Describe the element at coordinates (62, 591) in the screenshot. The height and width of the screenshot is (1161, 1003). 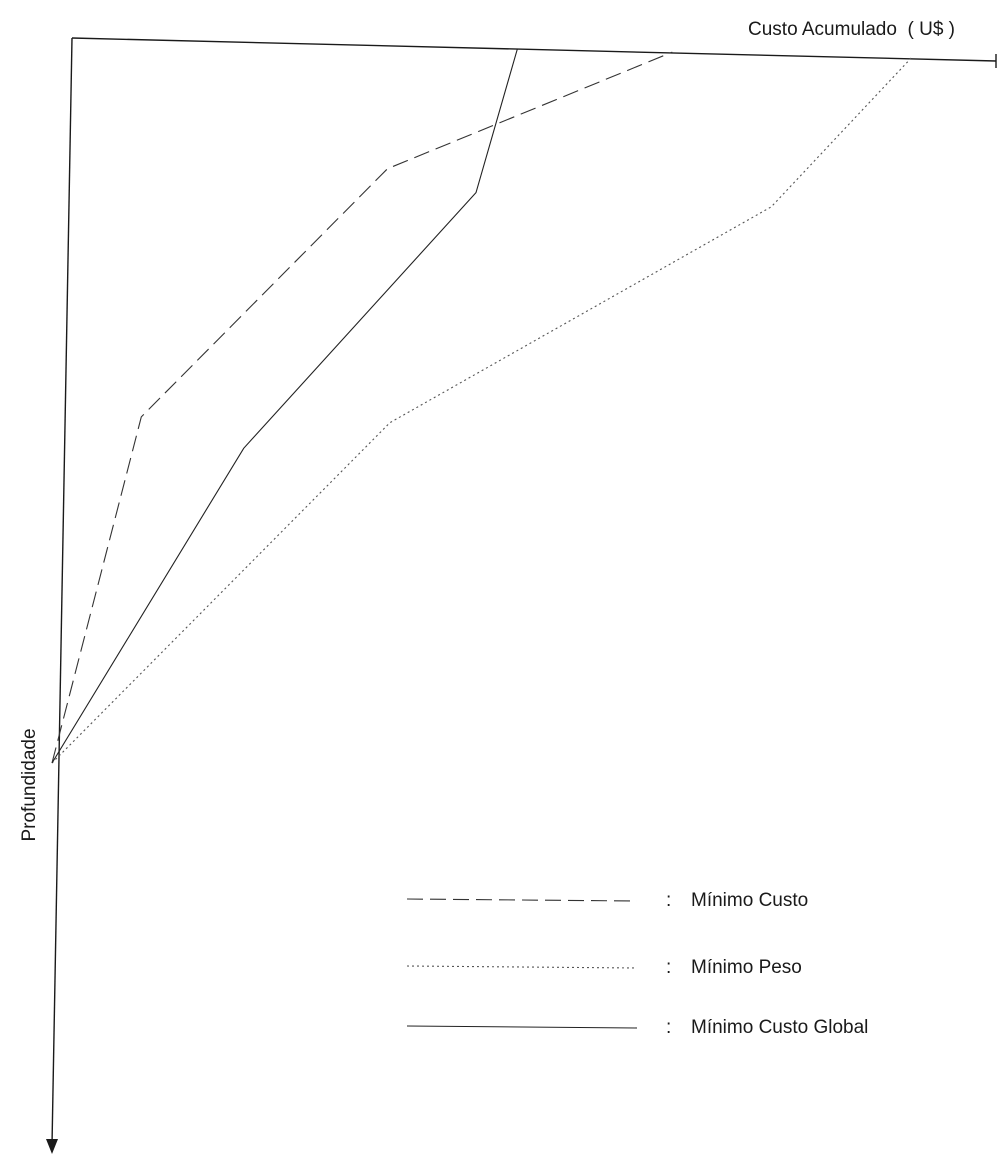
I see `y-axis-line` at that location.